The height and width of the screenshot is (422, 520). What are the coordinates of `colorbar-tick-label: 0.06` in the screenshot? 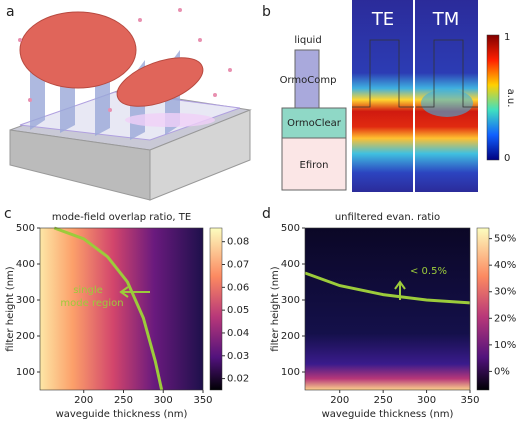 It's located at (238, 287).